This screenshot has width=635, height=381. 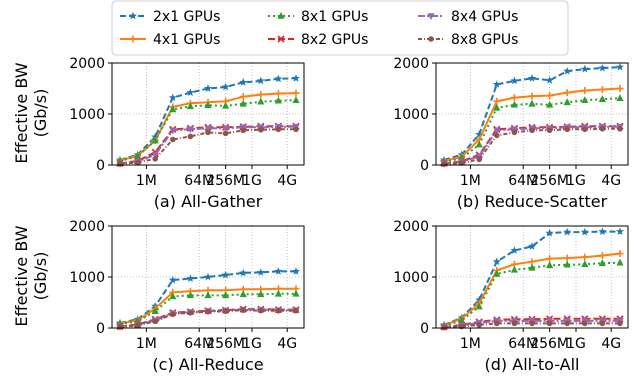 What do you see at coordinates (186, 40) in the screenshot?
I see `legend-label: 4x1 GPUs` at bounding box center [186, 40].